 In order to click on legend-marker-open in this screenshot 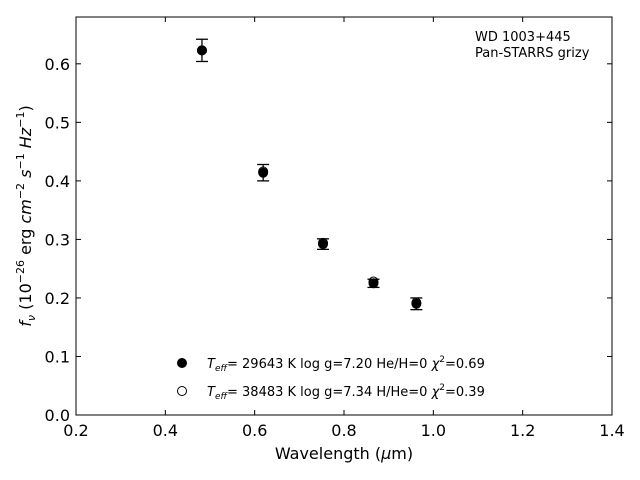, I will do `click(182, 391)`.